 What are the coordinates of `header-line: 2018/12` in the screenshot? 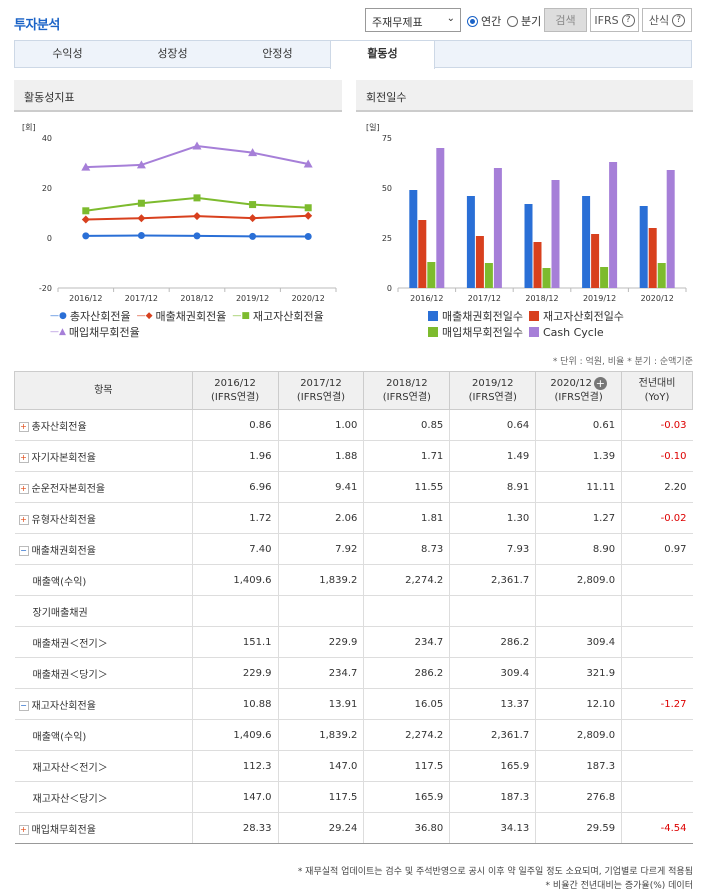 It's located at (407, 383).